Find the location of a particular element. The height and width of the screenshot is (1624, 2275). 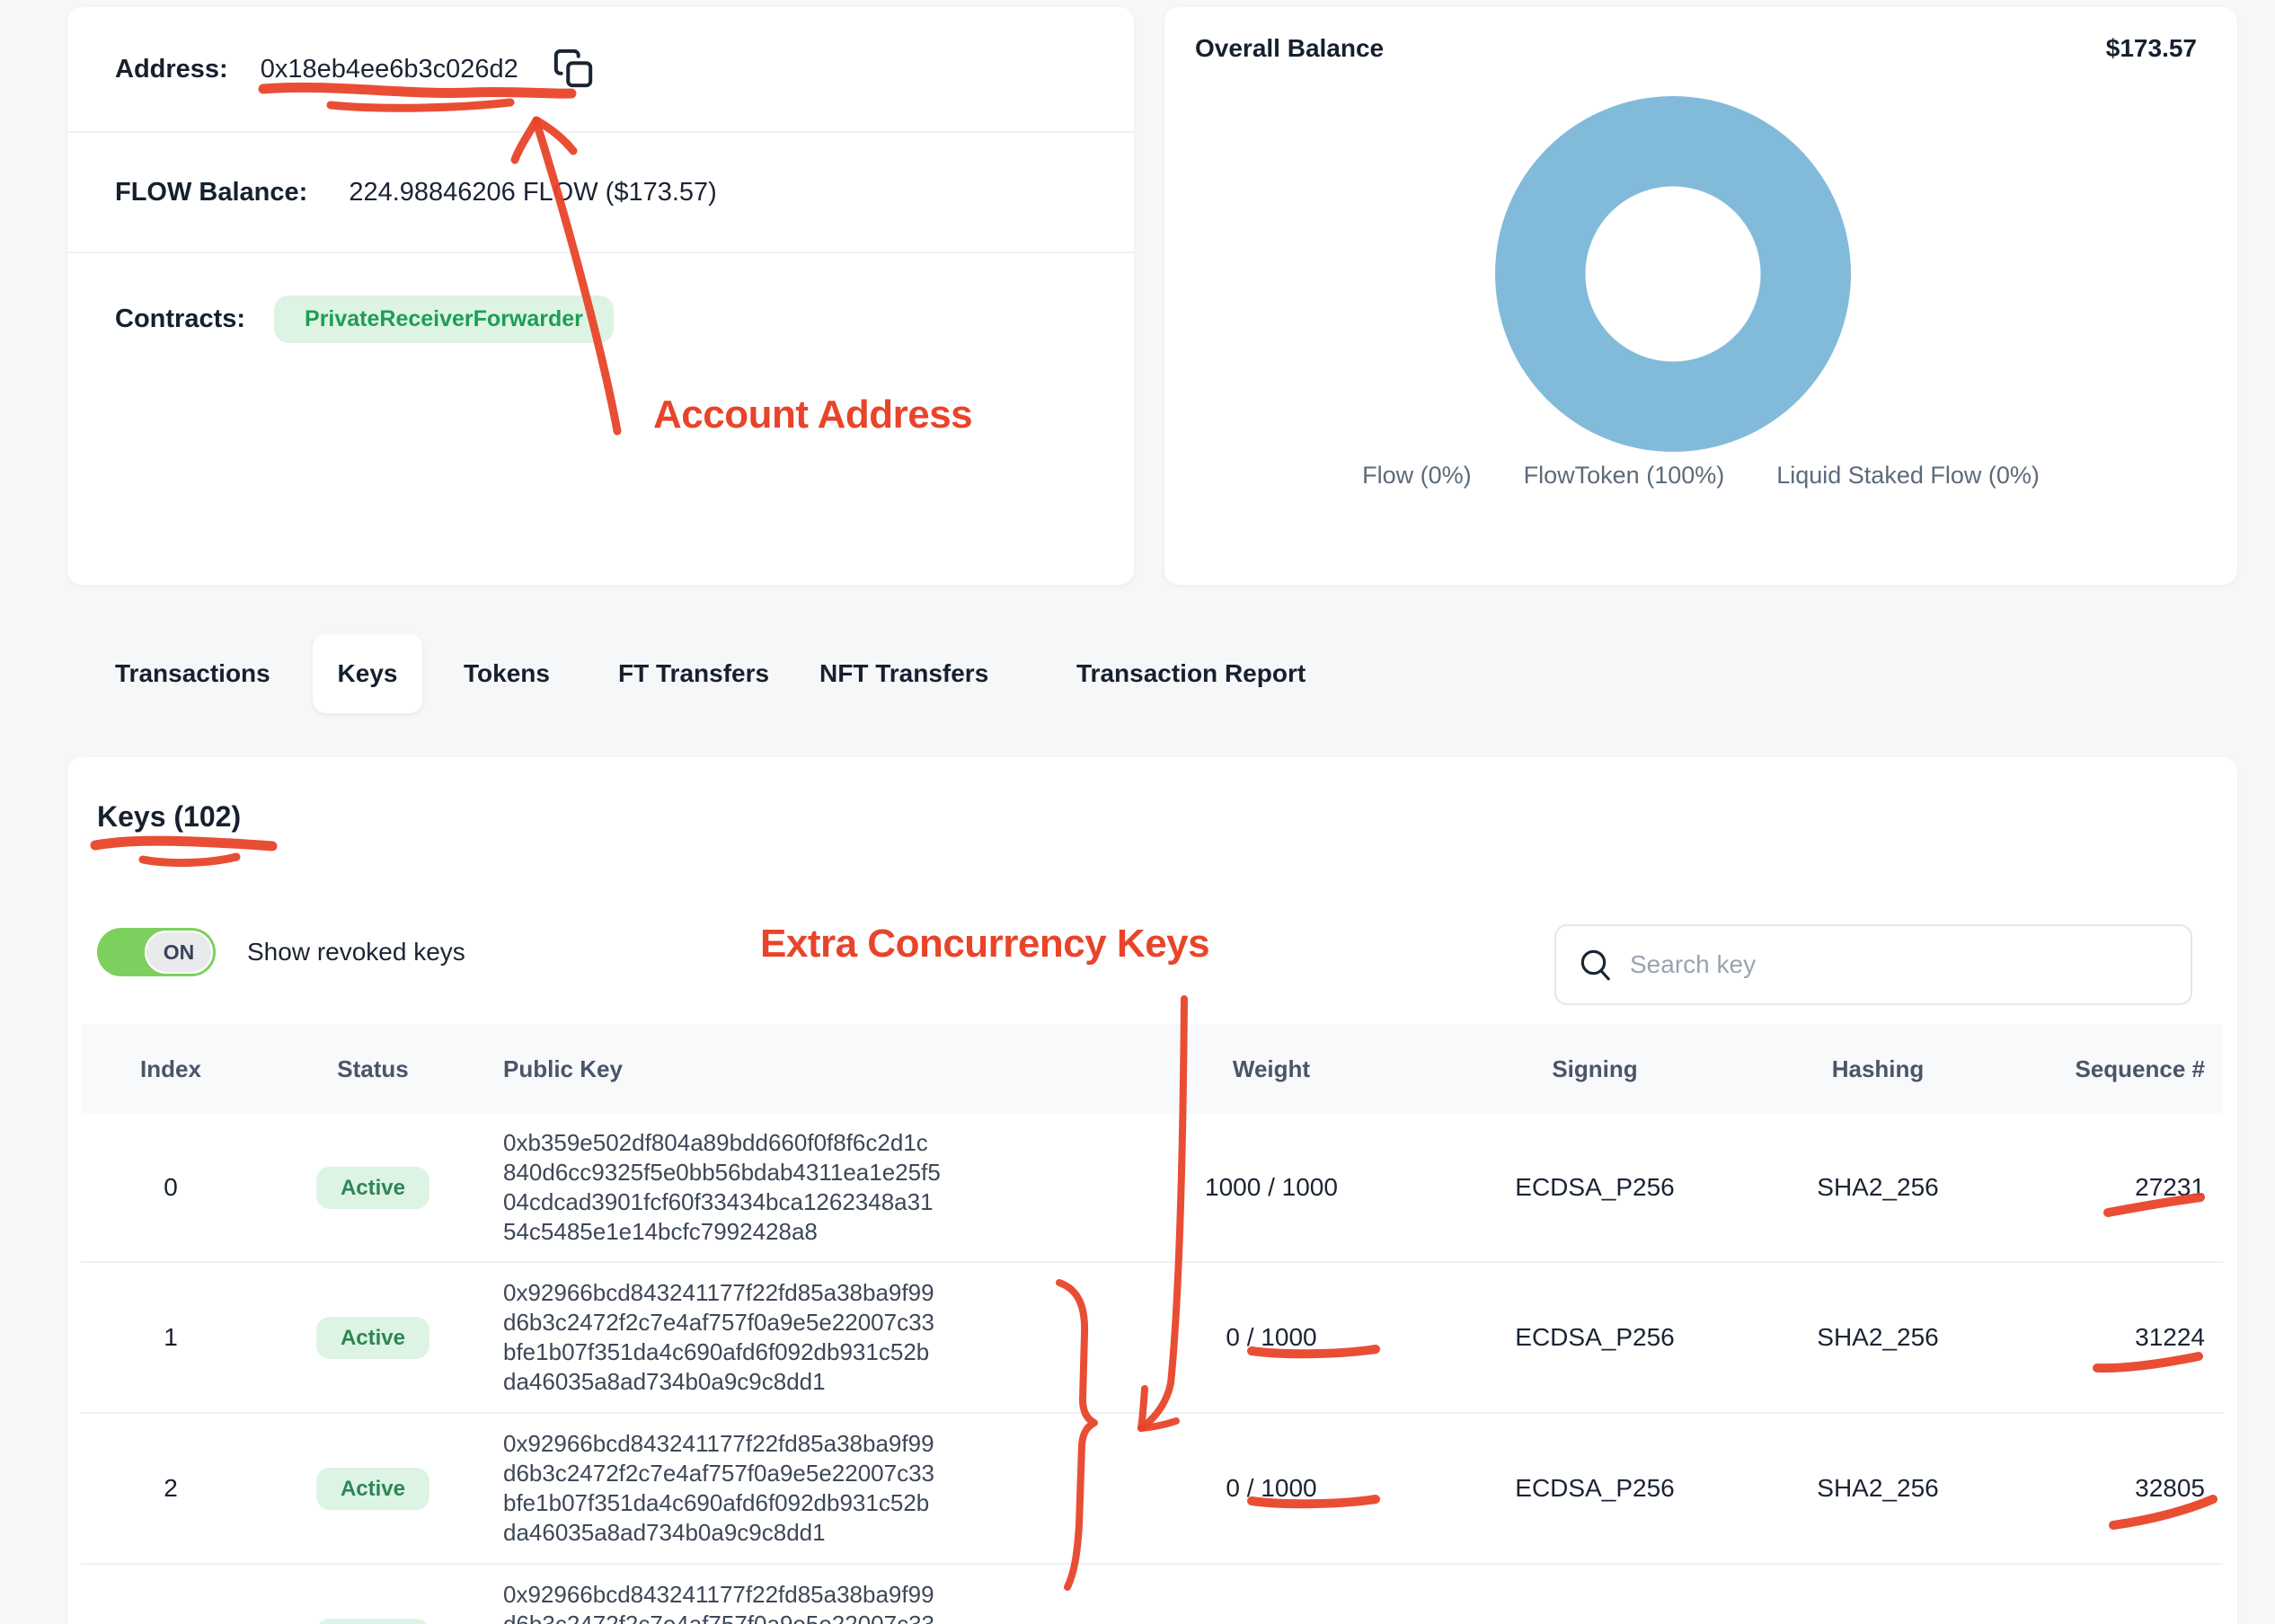

tab-nft-transfers: NFT Transfers is located at coordinates (904, 673).